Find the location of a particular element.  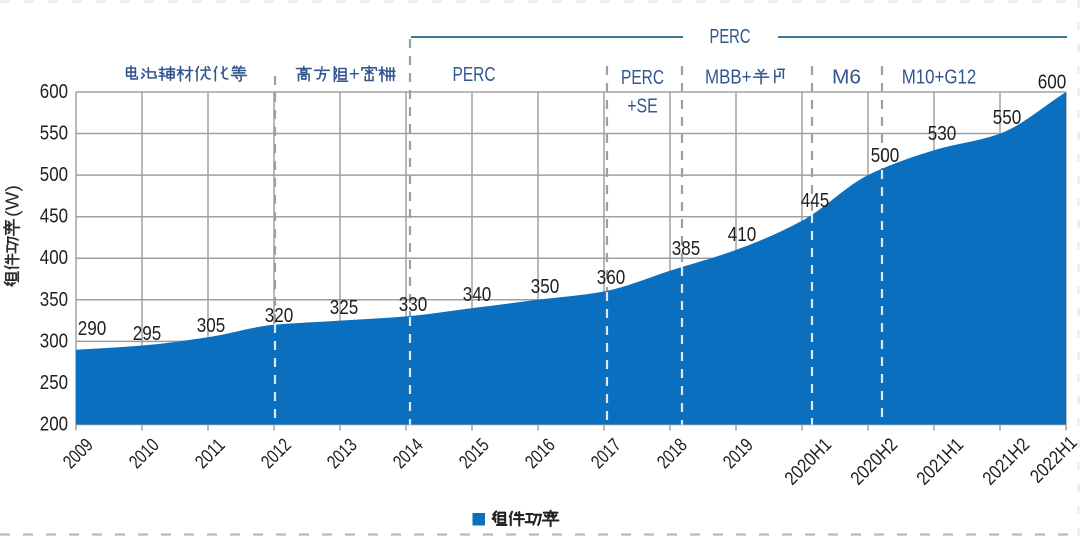

svg-text: 2018 is located at coordinates (672, 454).